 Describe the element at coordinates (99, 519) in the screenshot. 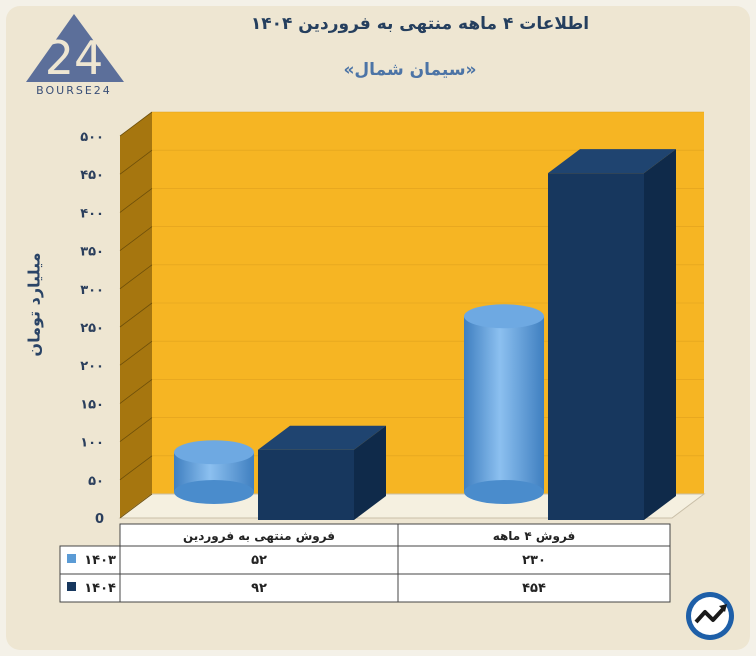

I see `y-tick-label: 0` at that location.